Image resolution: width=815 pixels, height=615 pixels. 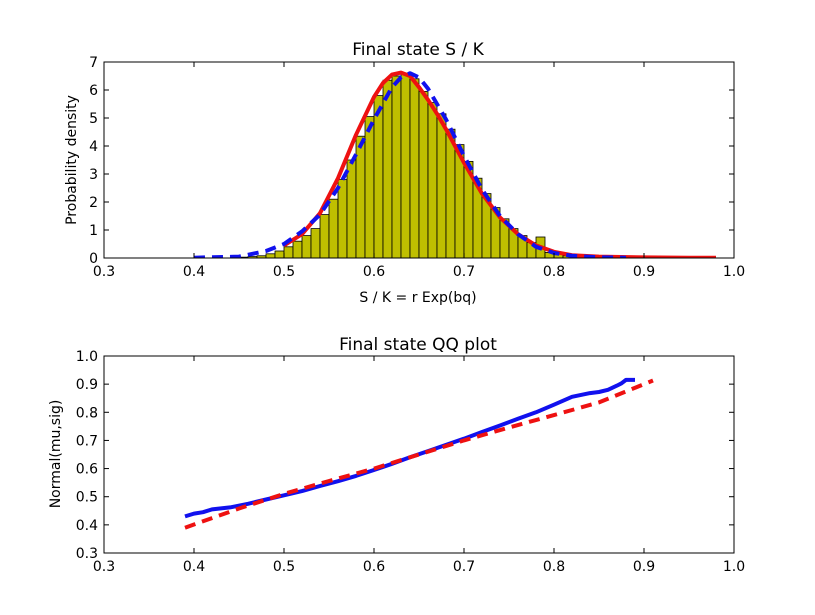 I want to click on qq-y-tick-label: 0.7, so click(x=87, y=441).